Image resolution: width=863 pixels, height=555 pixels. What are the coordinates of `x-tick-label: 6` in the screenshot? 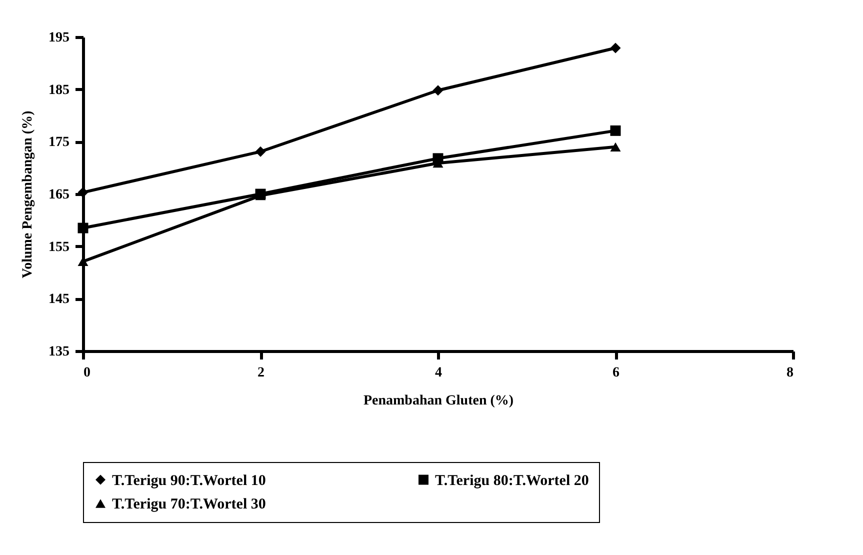 It's located at (616, 373).